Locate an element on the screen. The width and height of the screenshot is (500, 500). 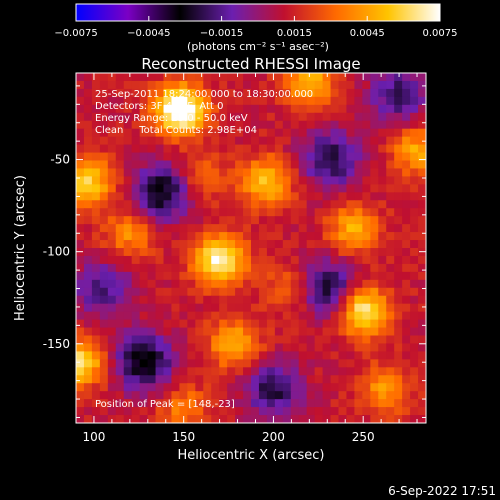
annotation-detectors: Detectors: 3F 4F 5F, Att 0 is located at coordinates (159, 106).